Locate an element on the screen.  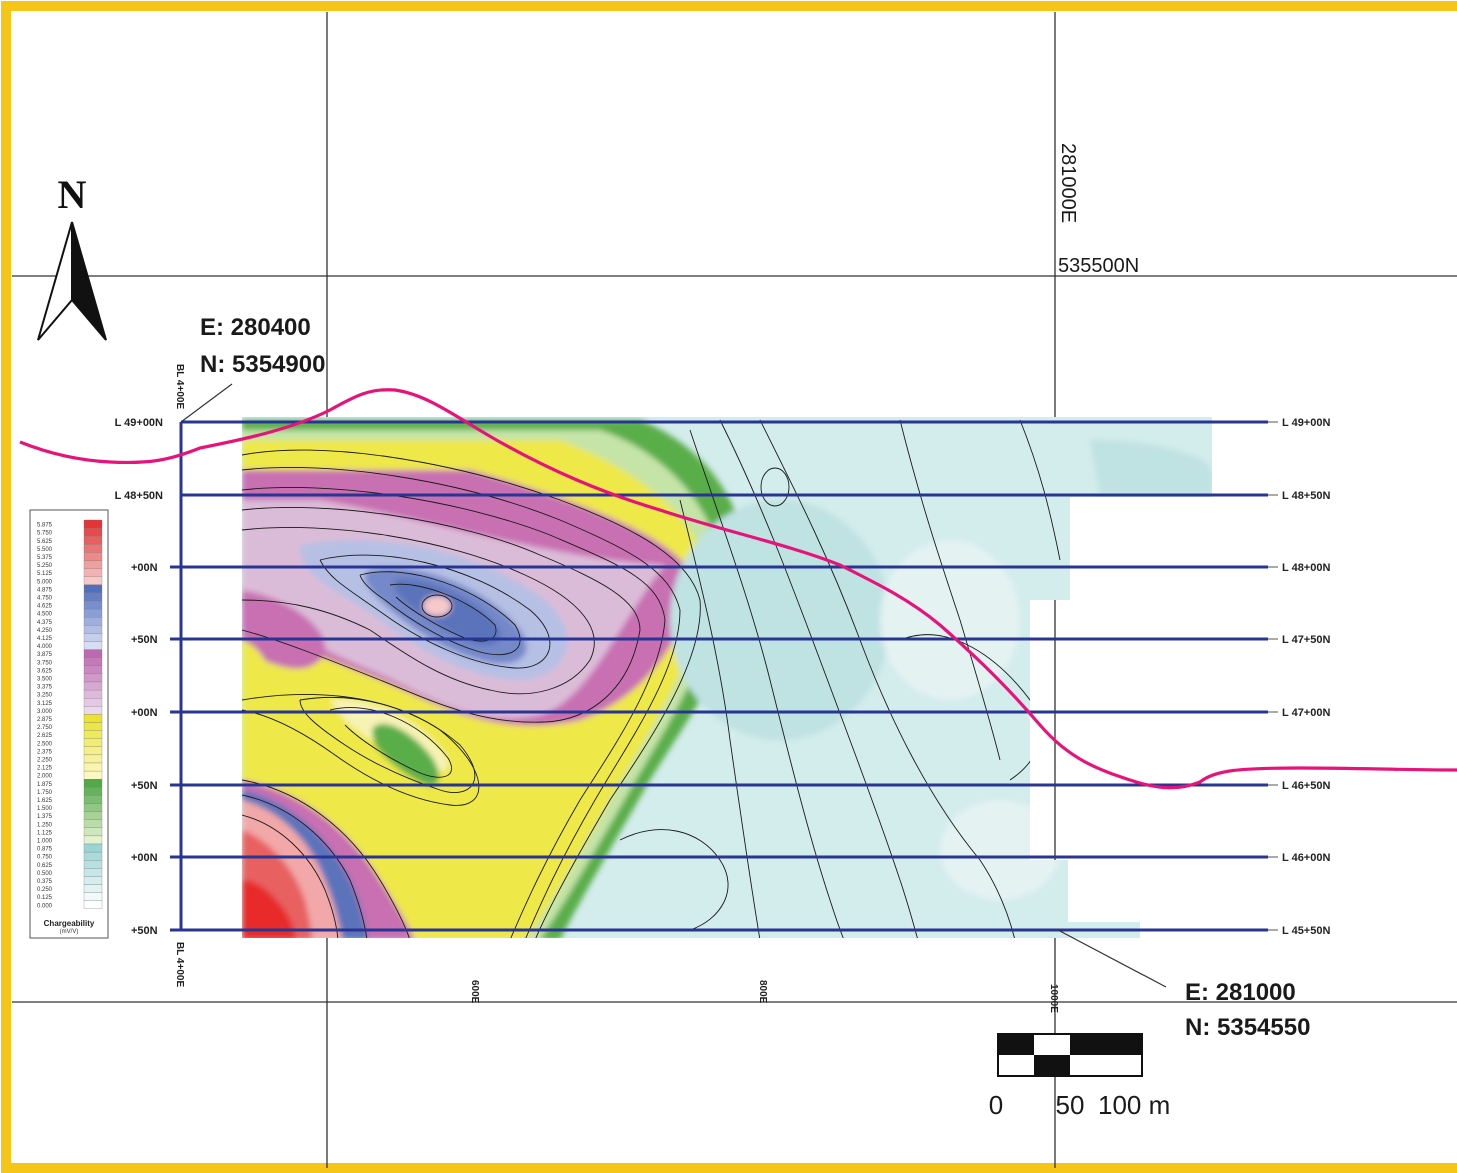
scale-label-100: 100 m is located at coordinates (1134, 1105).